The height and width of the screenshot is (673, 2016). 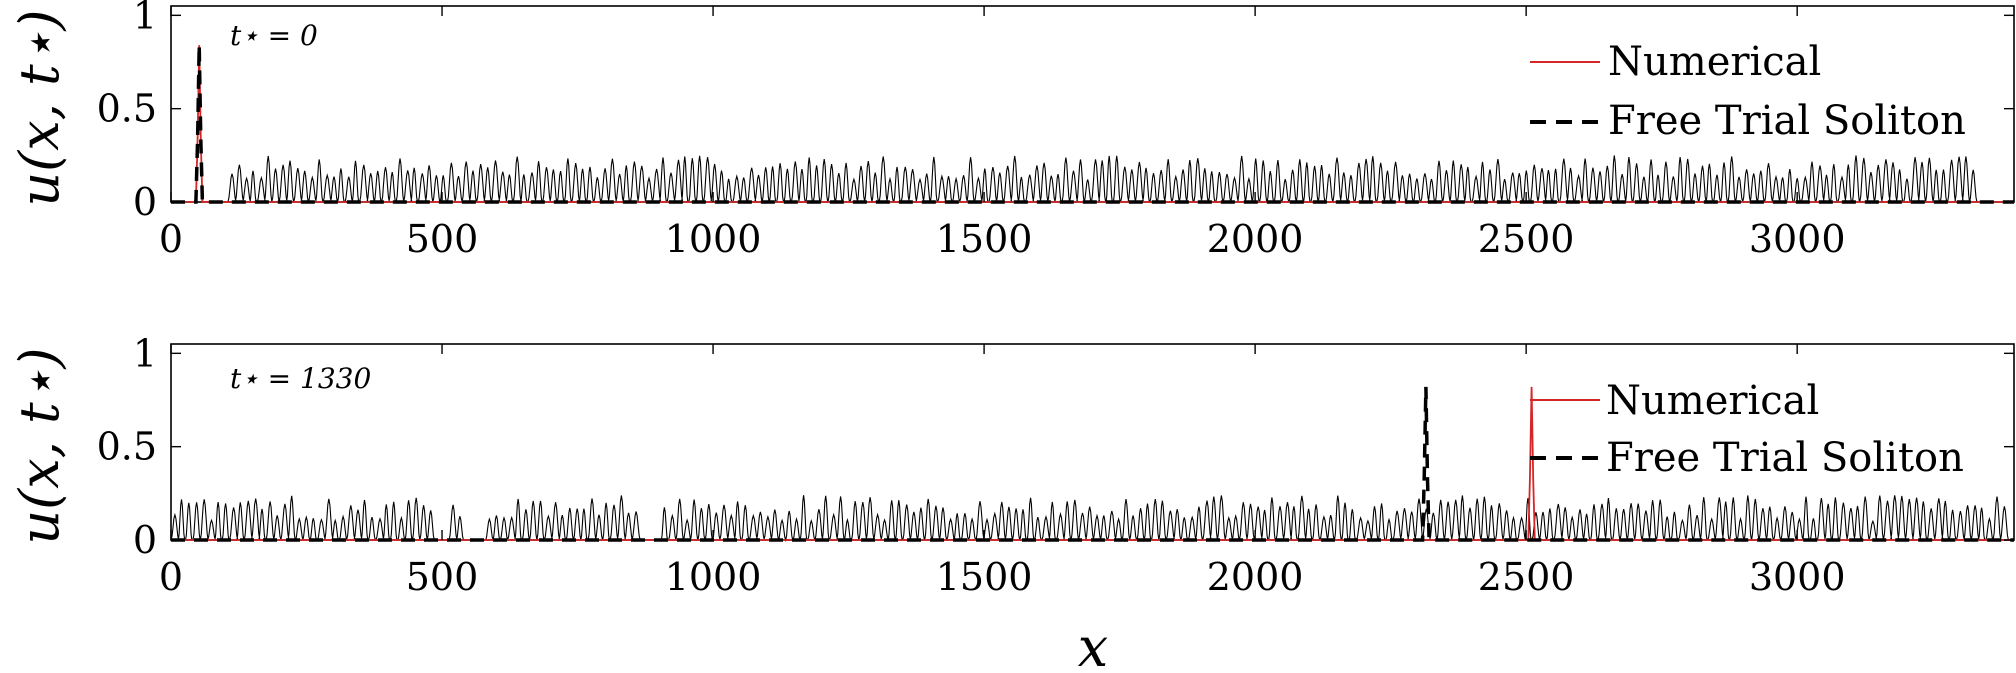 I want to click on x-axis-label: x, so click(x=1093, y=644).